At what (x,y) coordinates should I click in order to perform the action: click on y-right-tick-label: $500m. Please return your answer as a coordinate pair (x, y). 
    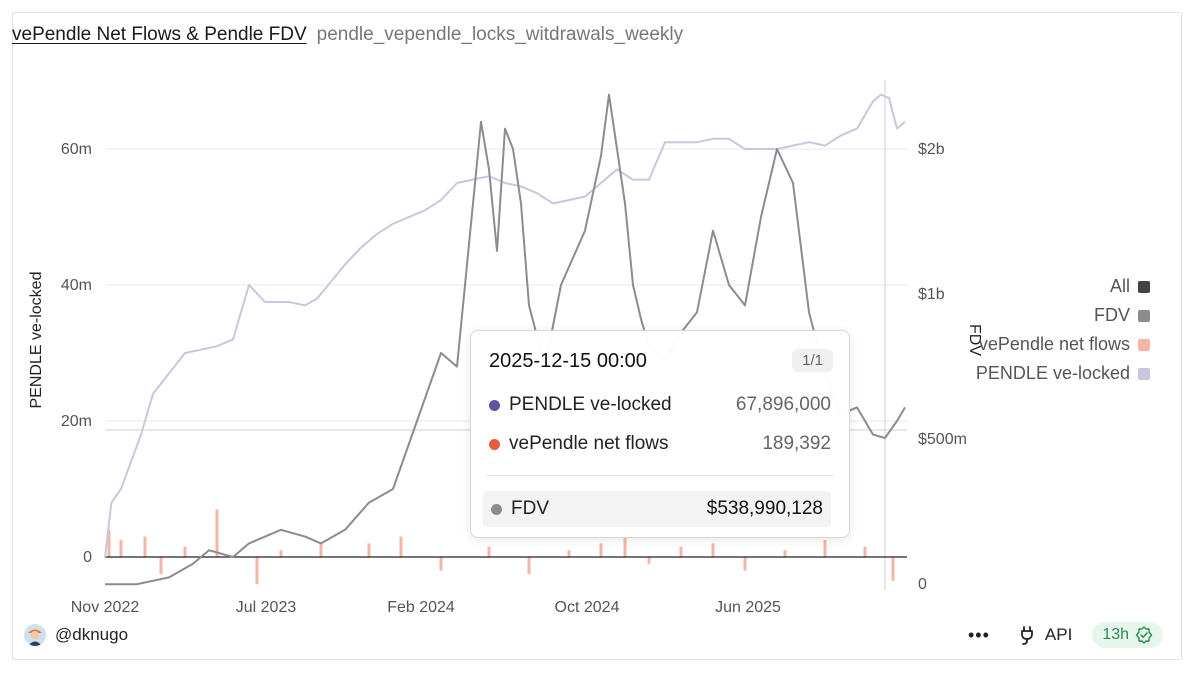
    Looking at the image, I should click on (942, 439).